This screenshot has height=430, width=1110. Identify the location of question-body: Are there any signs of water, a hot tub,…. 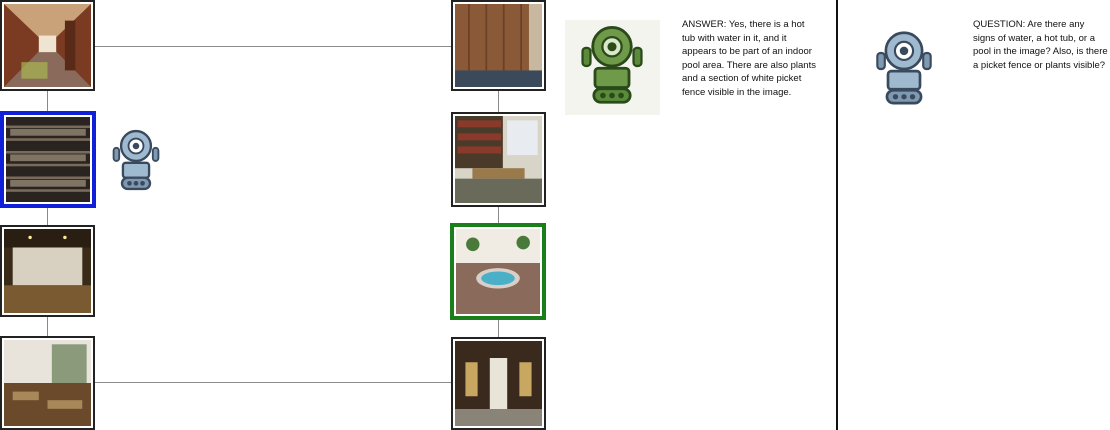
(1040, 45).